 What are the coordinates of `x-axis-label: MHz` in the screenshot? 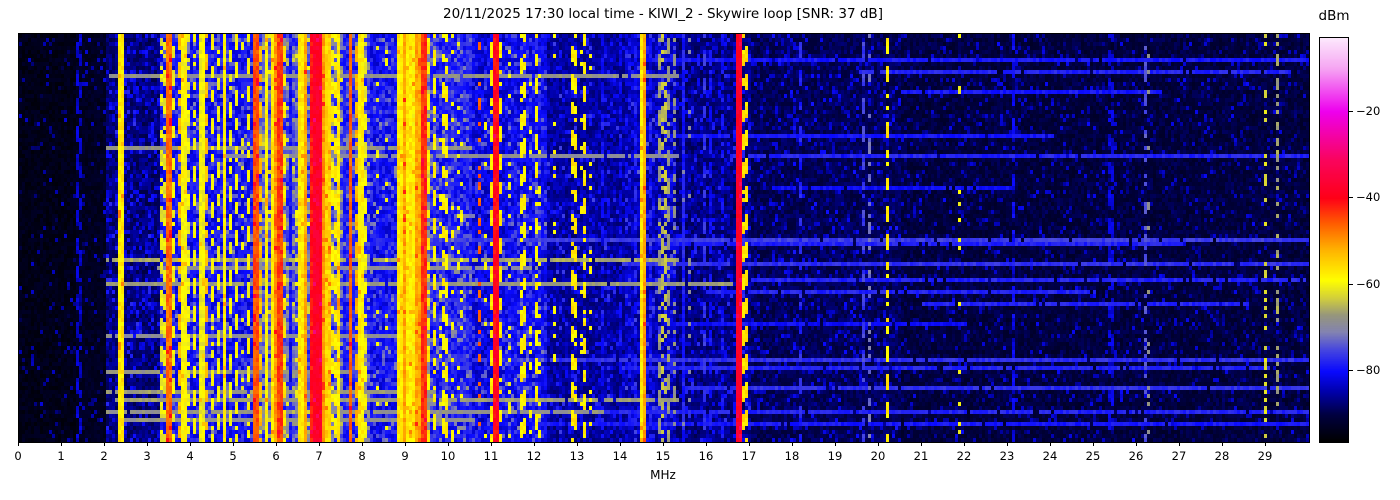 It's located at (663, 475).